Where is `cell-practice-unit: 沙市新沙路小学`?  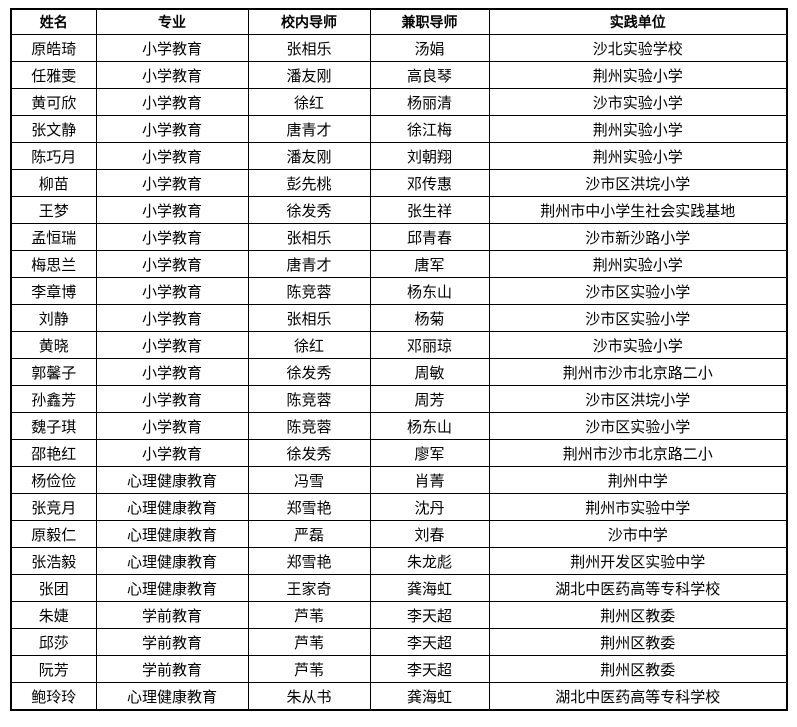 cell-practice-unit: 沙市新沙路小学 is located at coordinates (638, 237).